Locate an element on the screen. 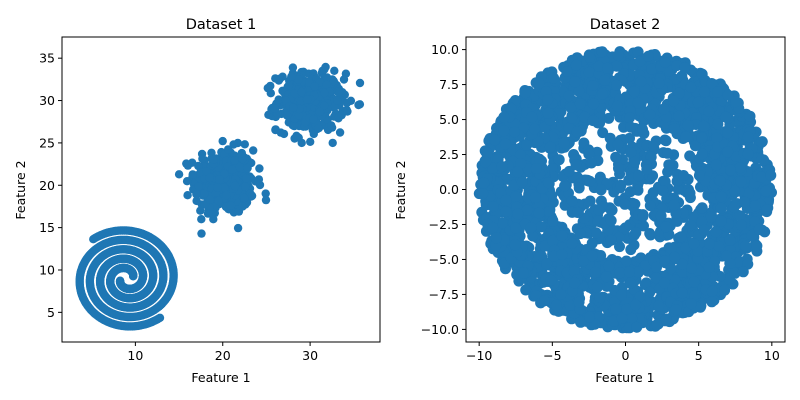  x-axis-label-dataset-1: Feature 1 is located at coordinates (220, 377).